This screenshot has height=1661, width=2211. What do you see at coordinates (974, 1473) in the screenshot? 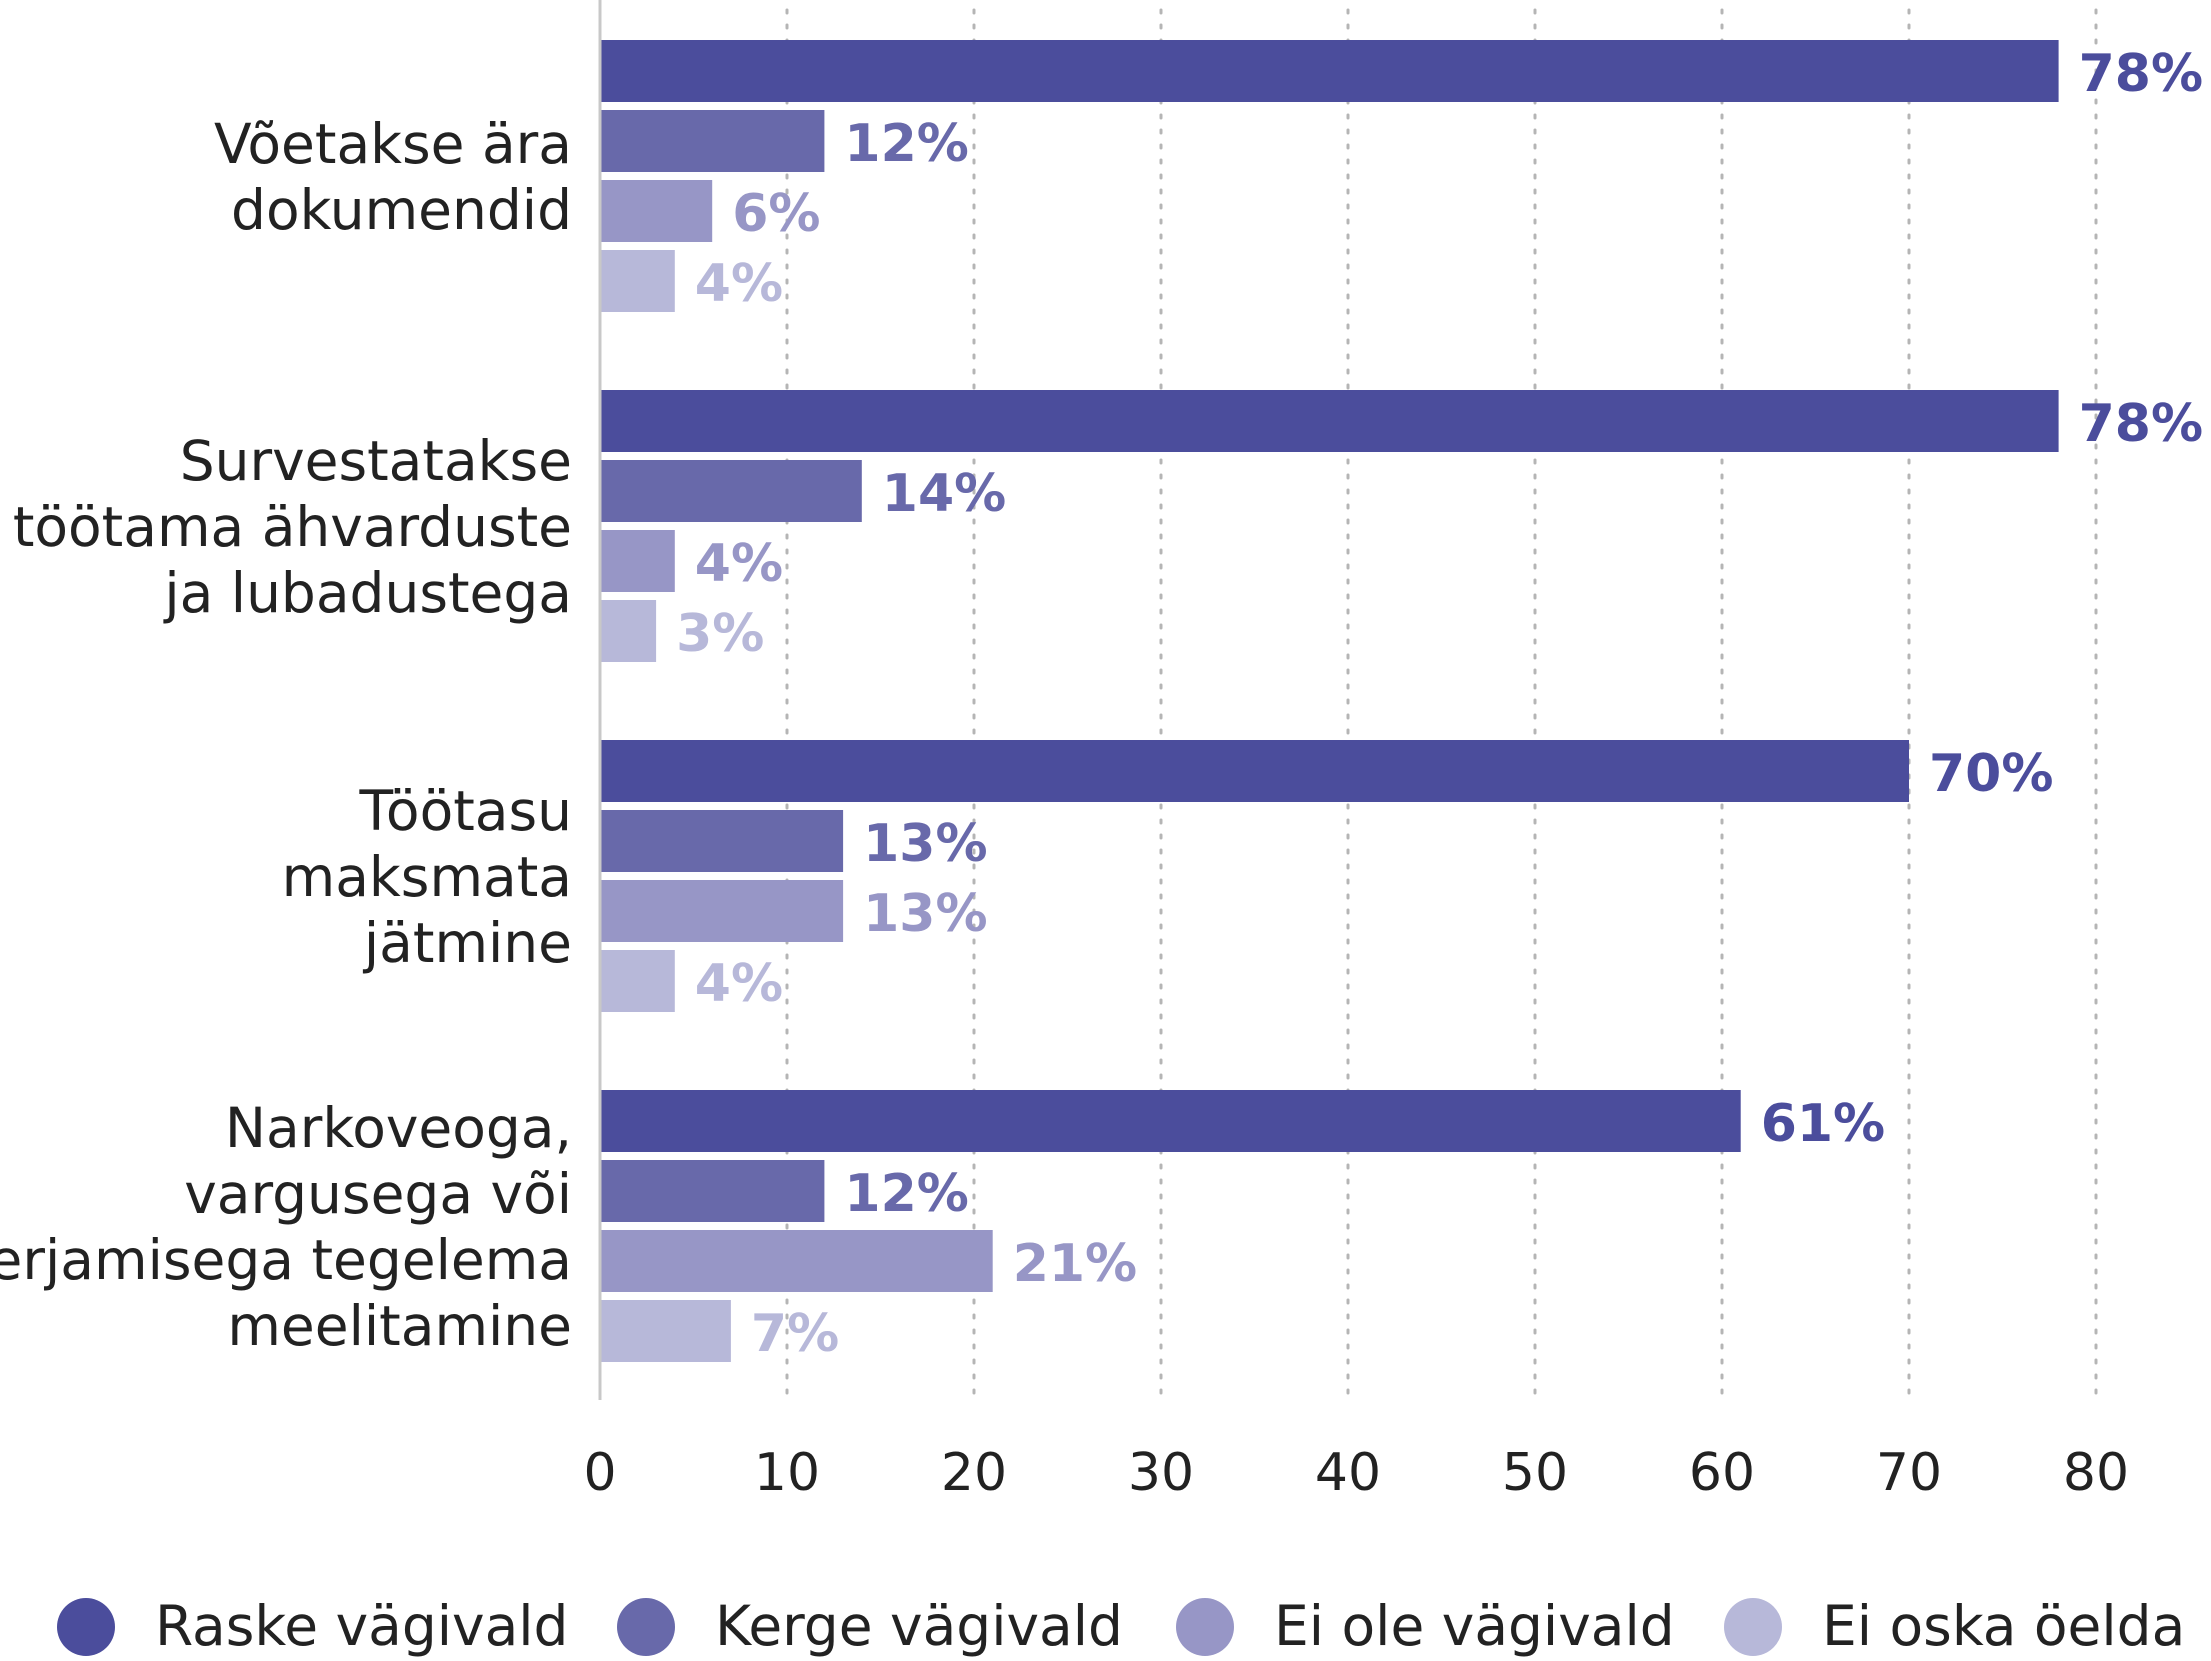
I see `x-tick-label: 20` at bounding box center [974, 1473].